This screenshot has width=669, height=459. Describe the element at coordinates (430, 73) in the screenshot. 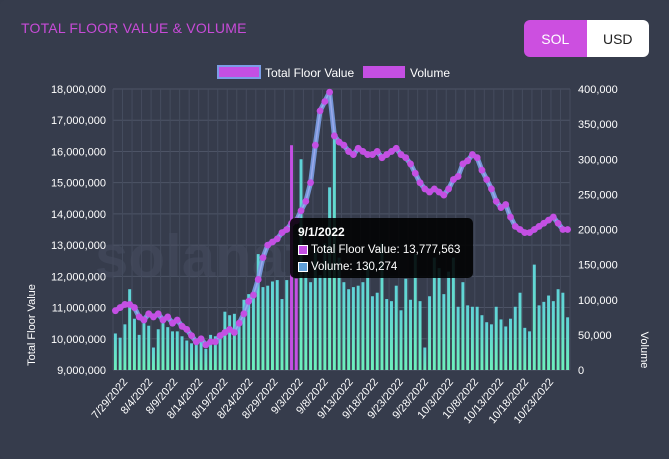

I see `legend-label-volume: Volume` at that location.